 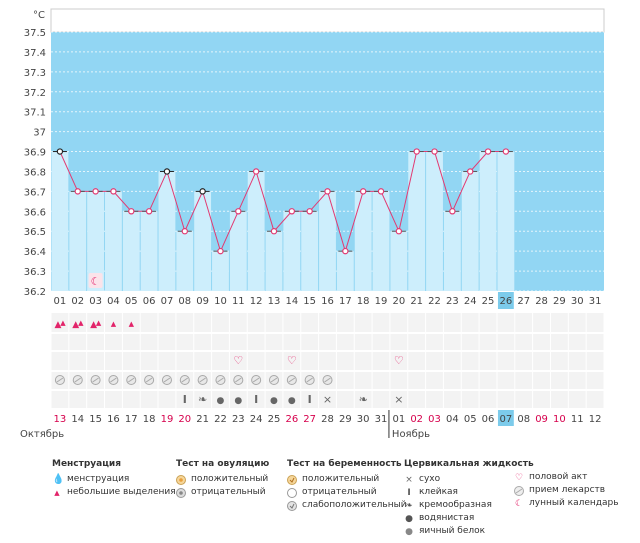 What do you see at coordinates (409, 492) in the screenshot?
I see `sticky-icon: I` at bounding box center [409, 492].